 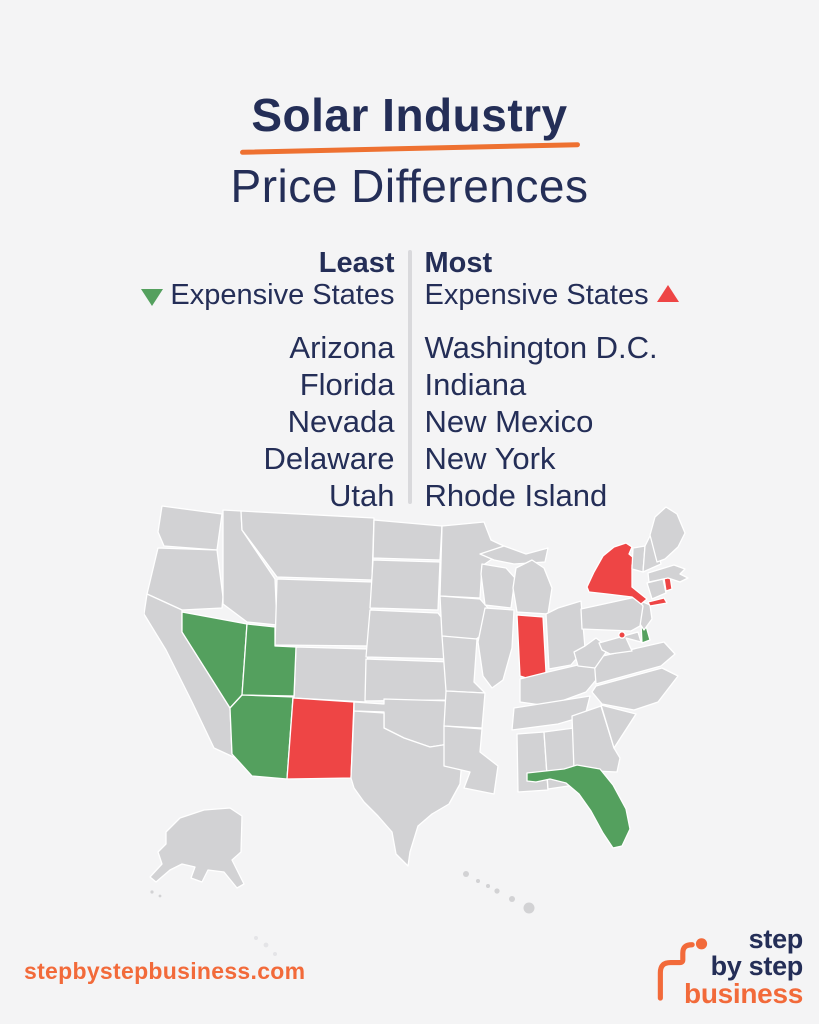 What do you see at coordinates (541, 347) in the screenshot?
I see `list-item: Washington D.C.` at bounding box center [541, 347].